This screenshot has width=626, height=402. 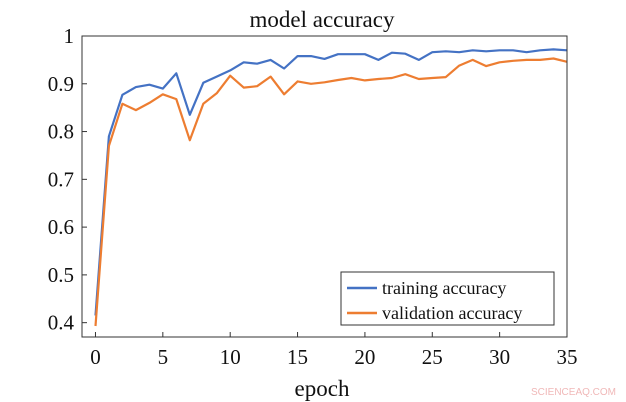 What do you see at coordinates (95, 357) in the screenshot?
I see `x-tick-label: 0` at bounding box center [95, 357].